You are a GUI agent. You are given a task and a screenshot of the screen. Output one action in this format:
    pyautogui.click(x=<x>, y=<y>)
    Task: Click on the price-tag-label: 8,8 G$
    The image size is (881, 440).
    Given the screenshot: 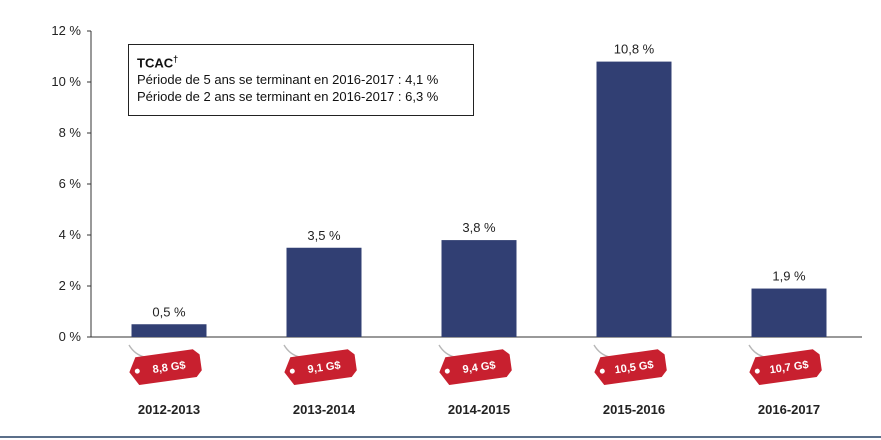 What is the action you would take?
    pyautogui.click(x=169, y=367)
    